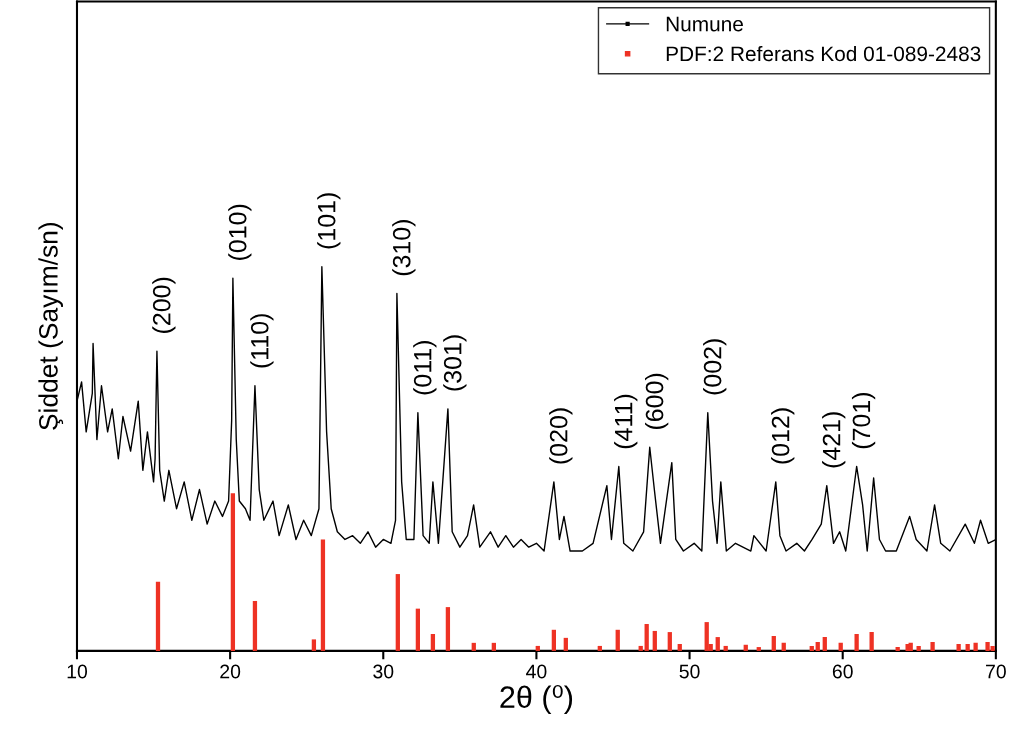 Image resolution: width=1017 pixels, height=756 pixels. Describe the element at coordinates (834, 440) in the screenshot. I see `annotation: (421)` at that location.